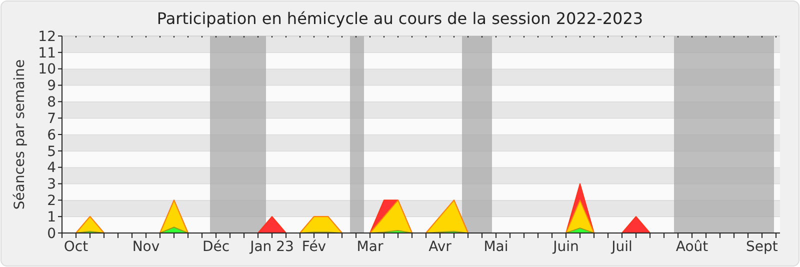 The width and height of the screenshot is (800, 267). Describe the element at coordinates (271, 247) in the screenshot. I see `x-tick-label: Jan 23` at that location.